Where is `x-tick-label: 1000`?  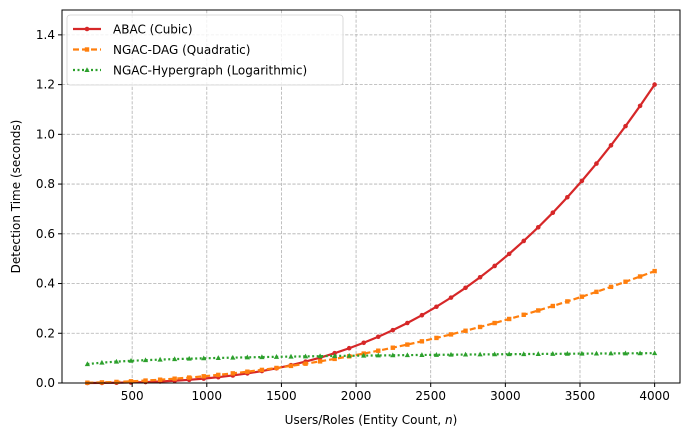
x-tick-label: 1000 is located at coordinates (207, 396).